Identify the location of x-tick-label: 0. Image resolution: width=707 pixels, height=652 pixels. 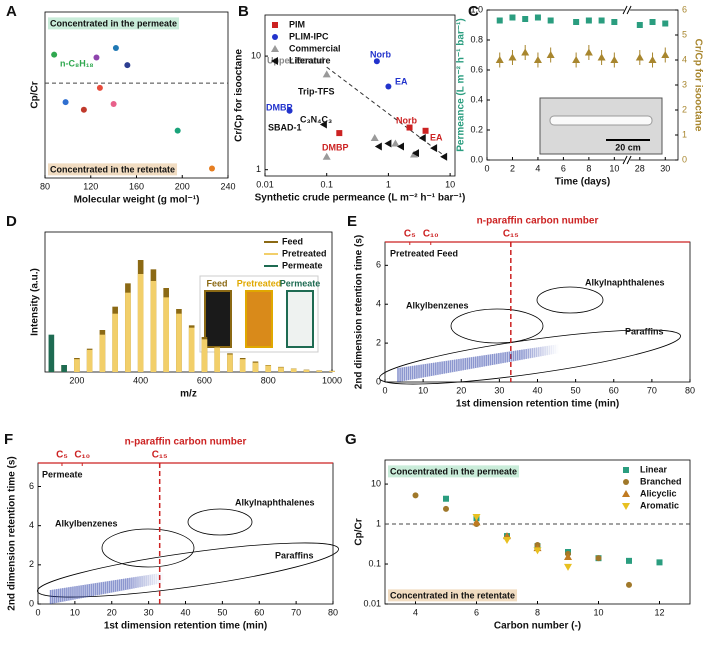
(37, 612).